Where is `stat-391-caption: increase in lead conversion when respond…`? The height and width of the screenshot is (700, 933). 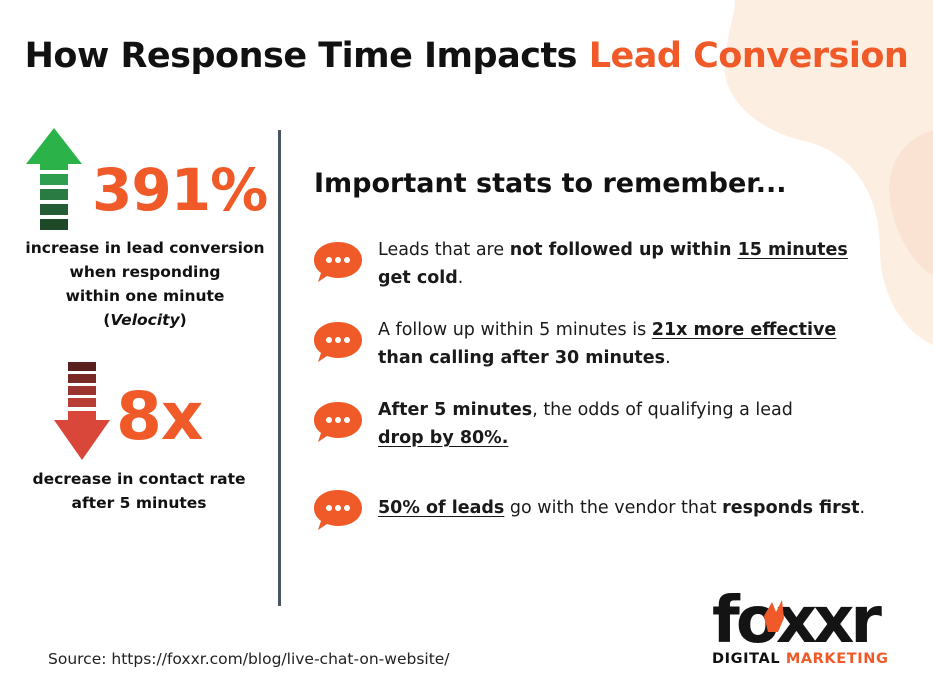 stat-391-caption: increase in lead conversion when respond… is located at coordinates (145, 284).